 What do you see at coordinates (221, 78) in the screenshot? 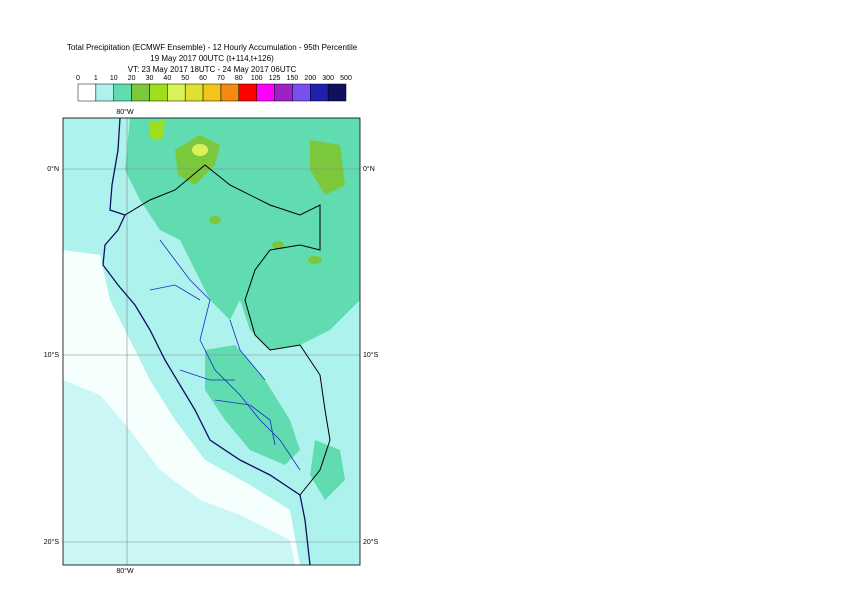
I see `legend-label: 70` at bounding box center [221, 78].